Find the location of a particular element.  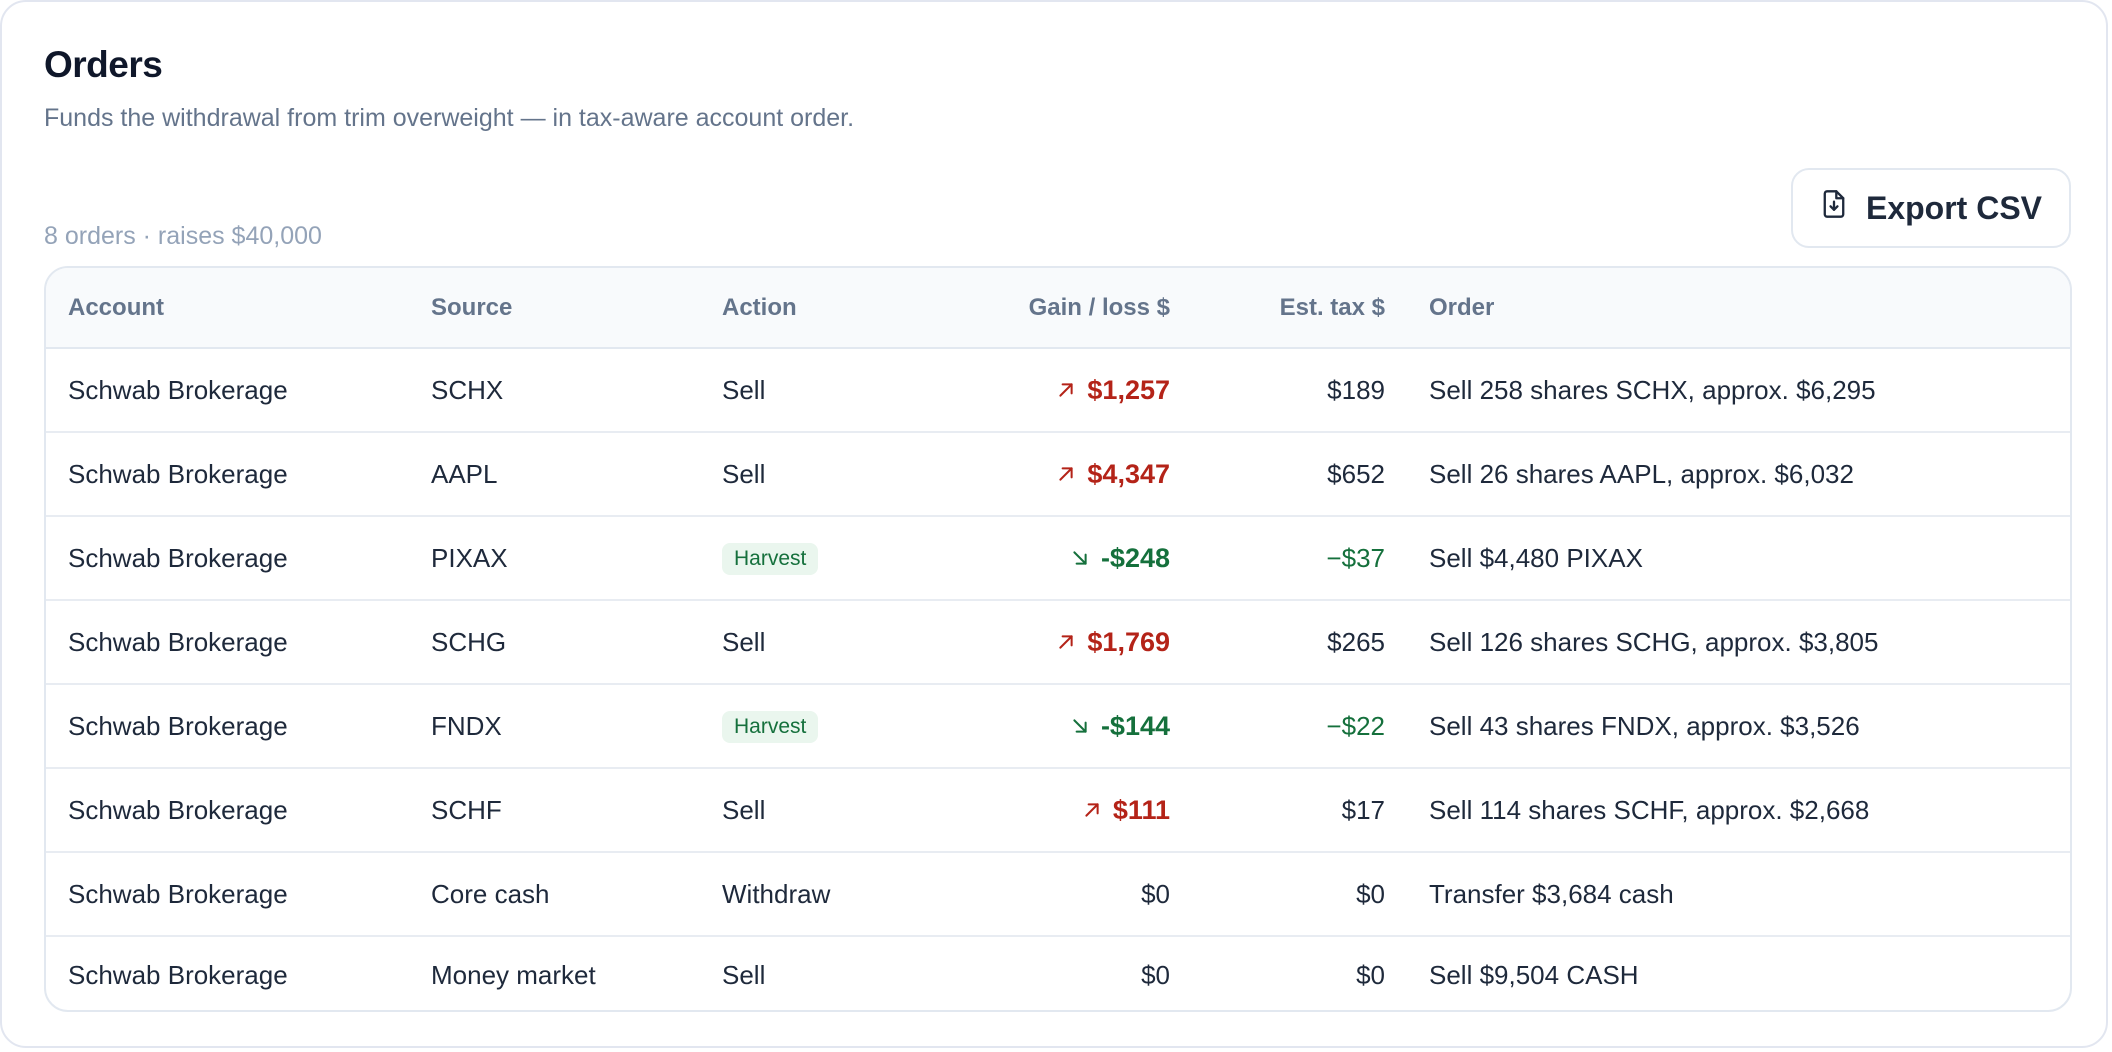

cell-source: AAPL is located at coordinates (576, 474).